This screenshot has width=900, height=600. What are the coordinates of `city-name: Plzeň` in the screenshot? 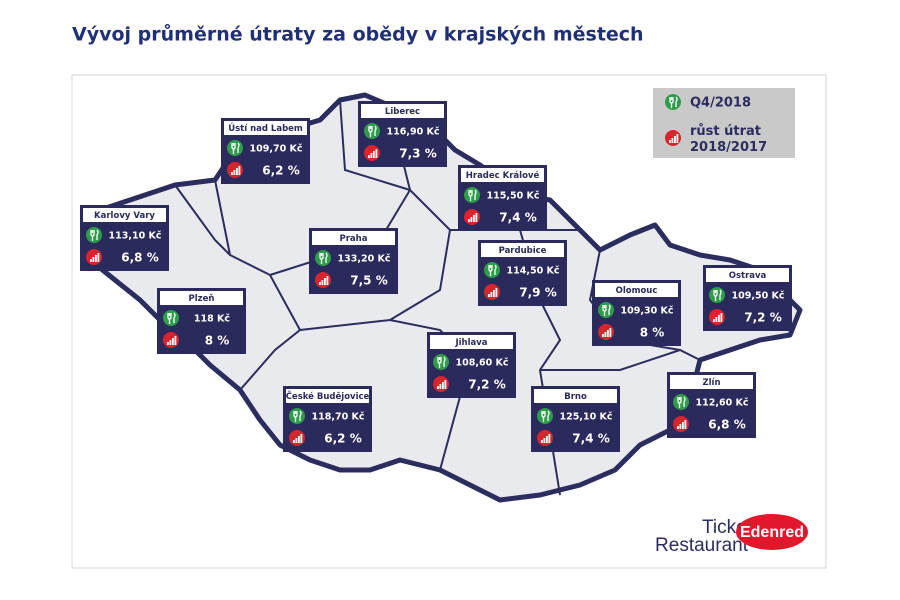 It's located at (202, 299).